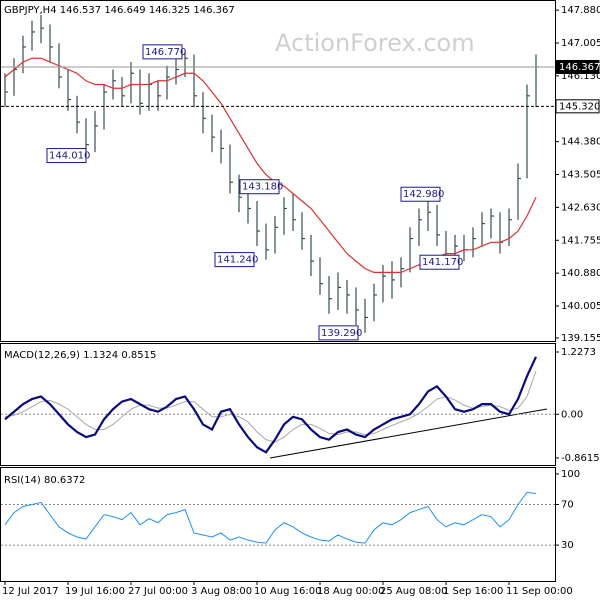  I want to click on price-label: 145.320, so click(579, 106).